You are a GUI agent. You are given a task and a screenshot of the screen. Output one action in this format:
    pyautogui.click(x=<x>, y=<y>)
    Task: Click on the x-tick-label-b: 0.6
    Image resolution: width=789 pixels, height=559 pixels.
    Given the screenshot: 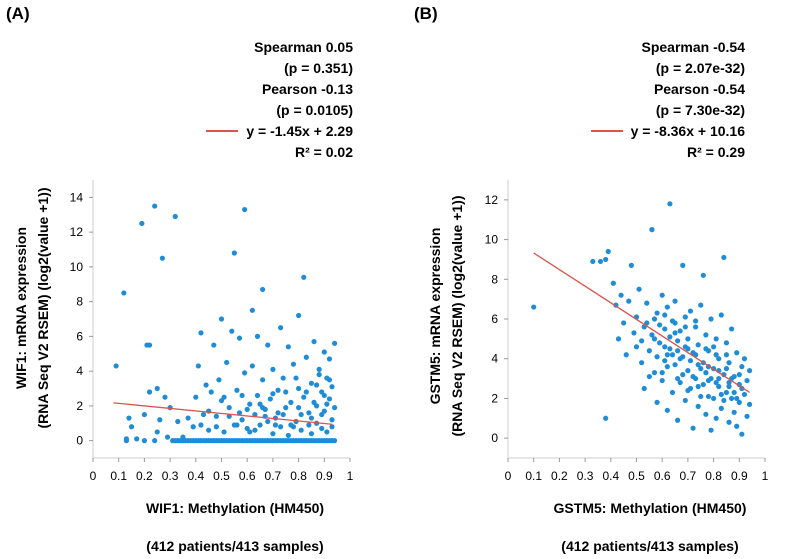 What is the action you would take?
    pyautogui.click(x=662, y=476)
    